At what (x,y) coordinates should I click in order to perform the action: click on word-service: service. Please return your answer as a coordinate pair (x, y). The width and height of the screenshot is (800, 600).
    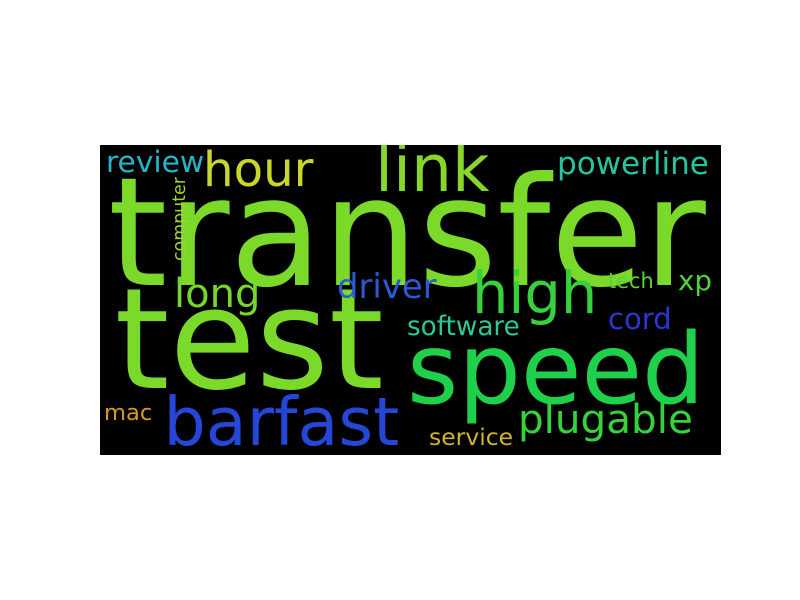
    Looking at the image, I should click on (471, 437).